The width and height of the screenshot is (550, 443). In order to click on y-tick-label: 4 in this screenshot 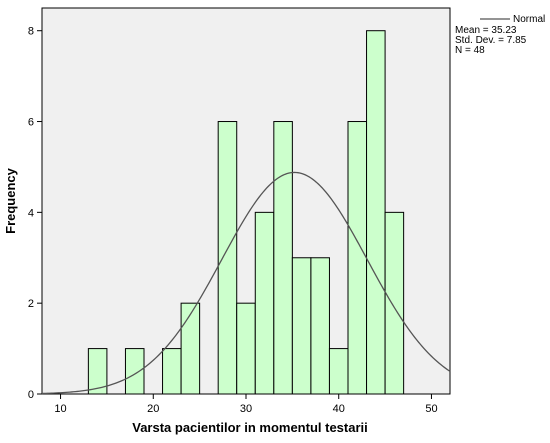, I will do `click(31, 213)`.